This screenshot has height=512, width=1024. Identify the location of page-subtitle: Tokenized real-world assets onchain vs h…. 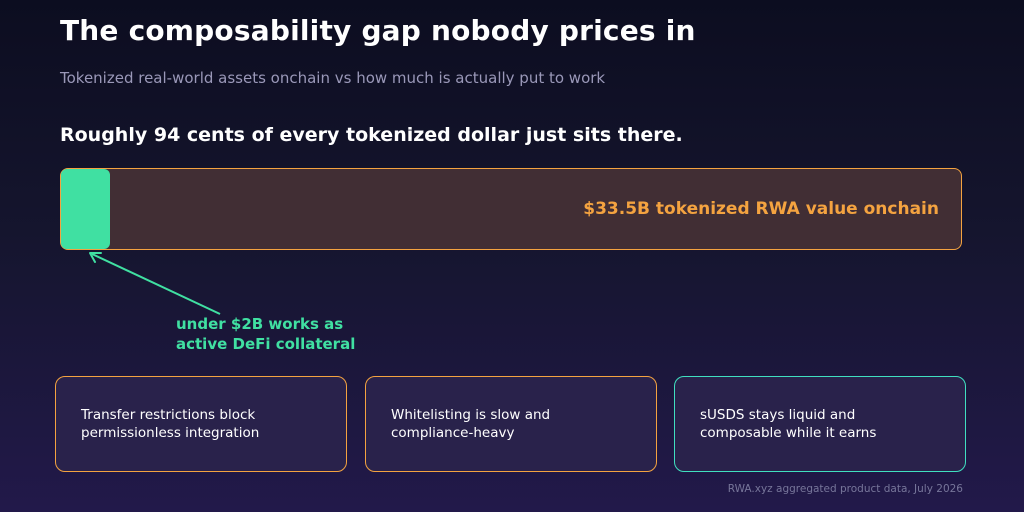
(333, 78).